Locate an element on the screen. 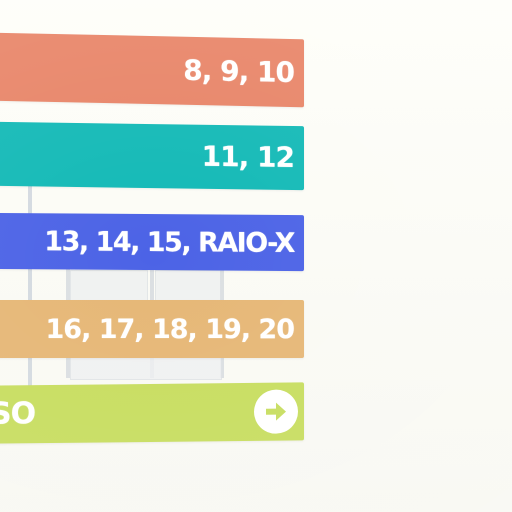 The width and height of the screenshot is (512, 512). direction-sign-teal: 11, 12 is located at coordinates (152, 156).